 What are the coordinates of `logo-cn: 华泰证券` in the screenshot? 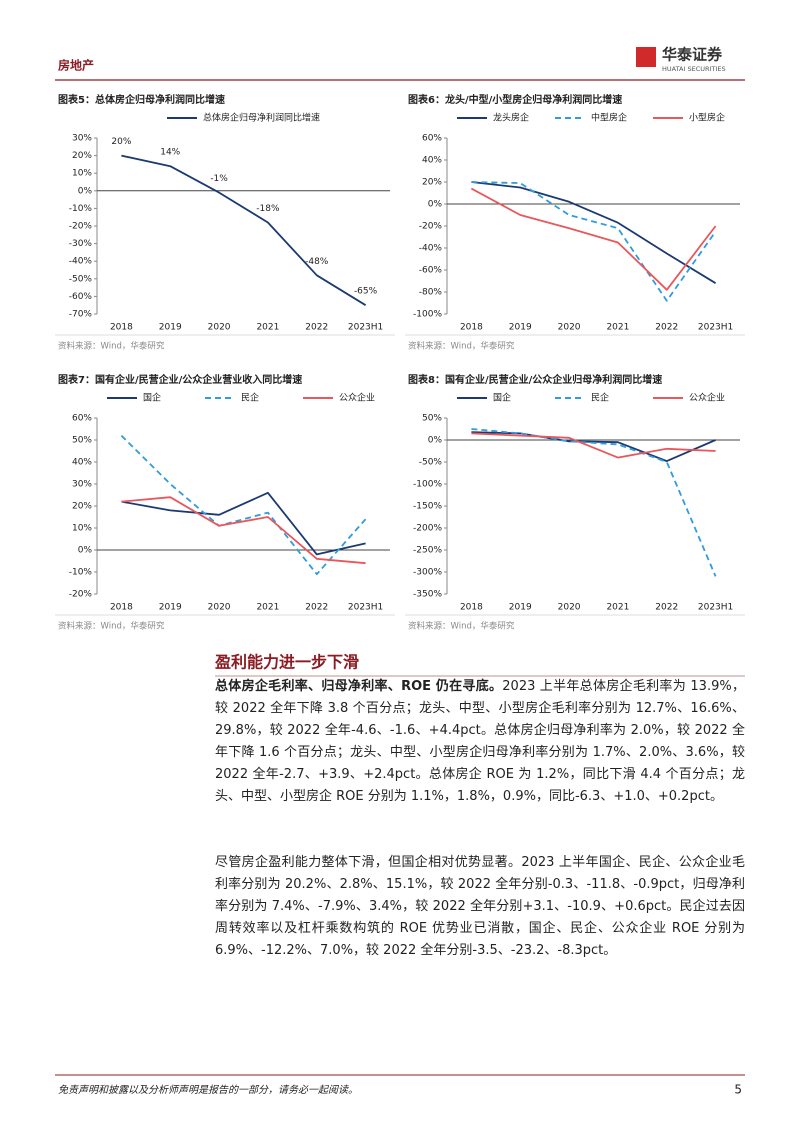 It's located at (692, 55).